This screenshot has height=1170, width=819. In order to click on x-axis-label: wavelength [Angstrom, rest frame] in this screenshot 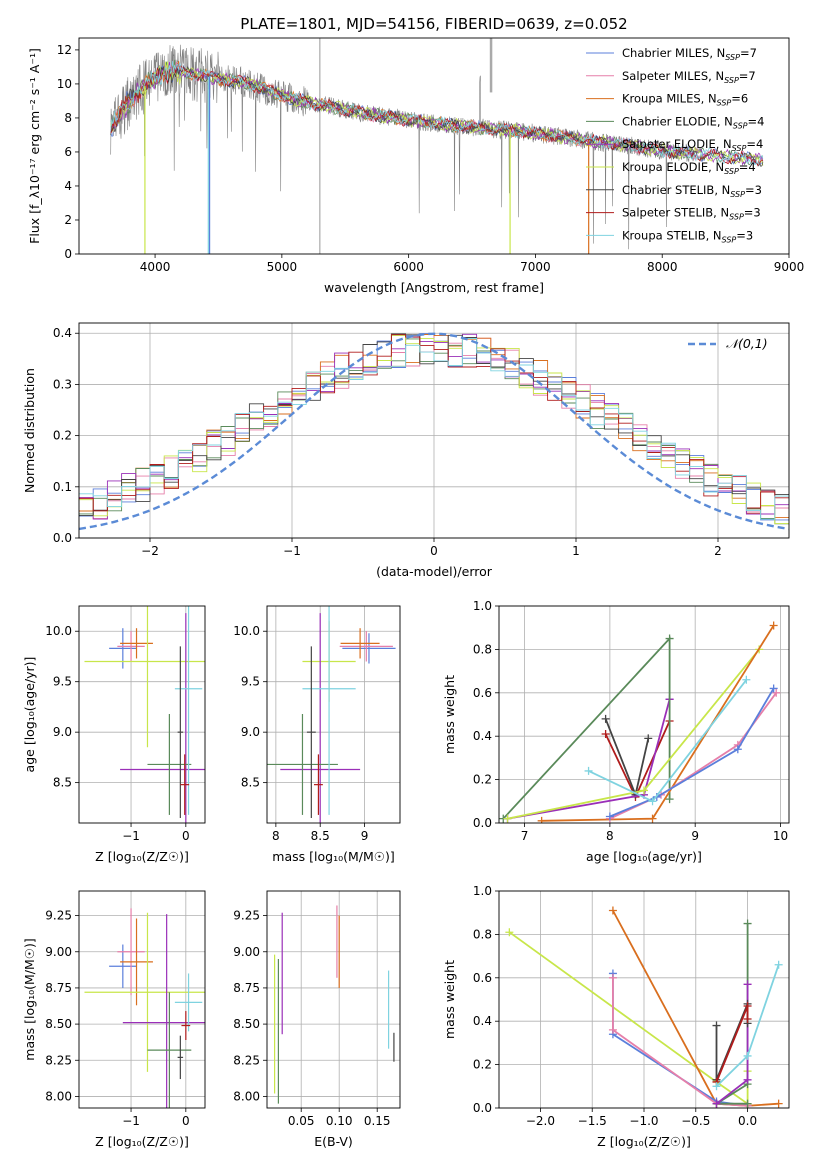, I will do `click(434, 287)`.